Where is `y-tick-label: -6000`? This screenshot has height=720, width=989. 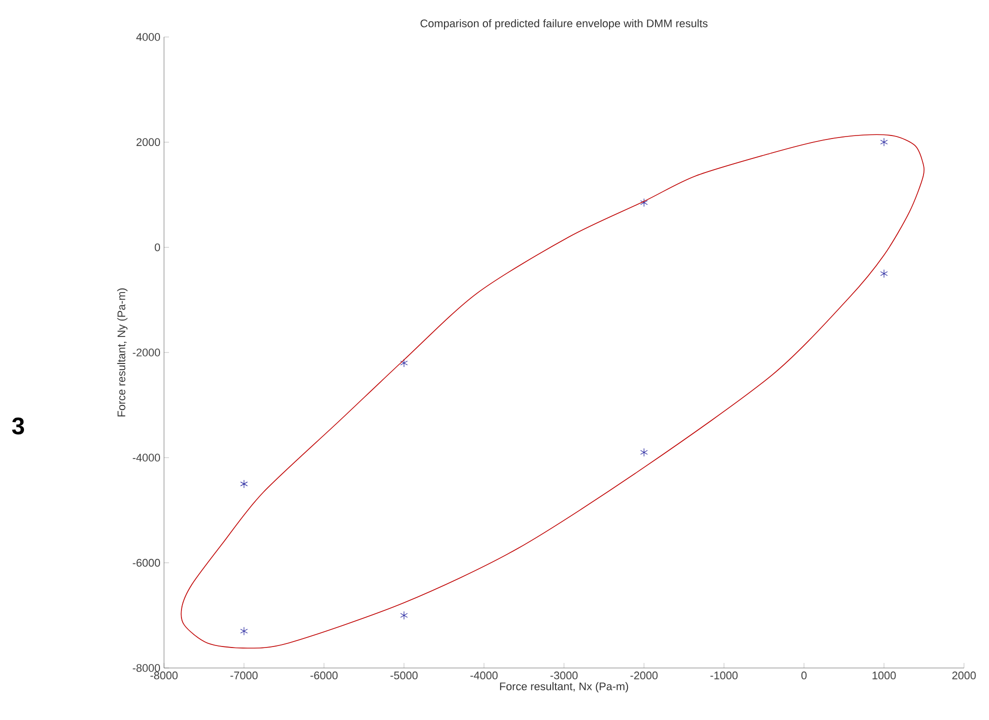 y-tick-label: -6000 is located at coordinates (146, 562).